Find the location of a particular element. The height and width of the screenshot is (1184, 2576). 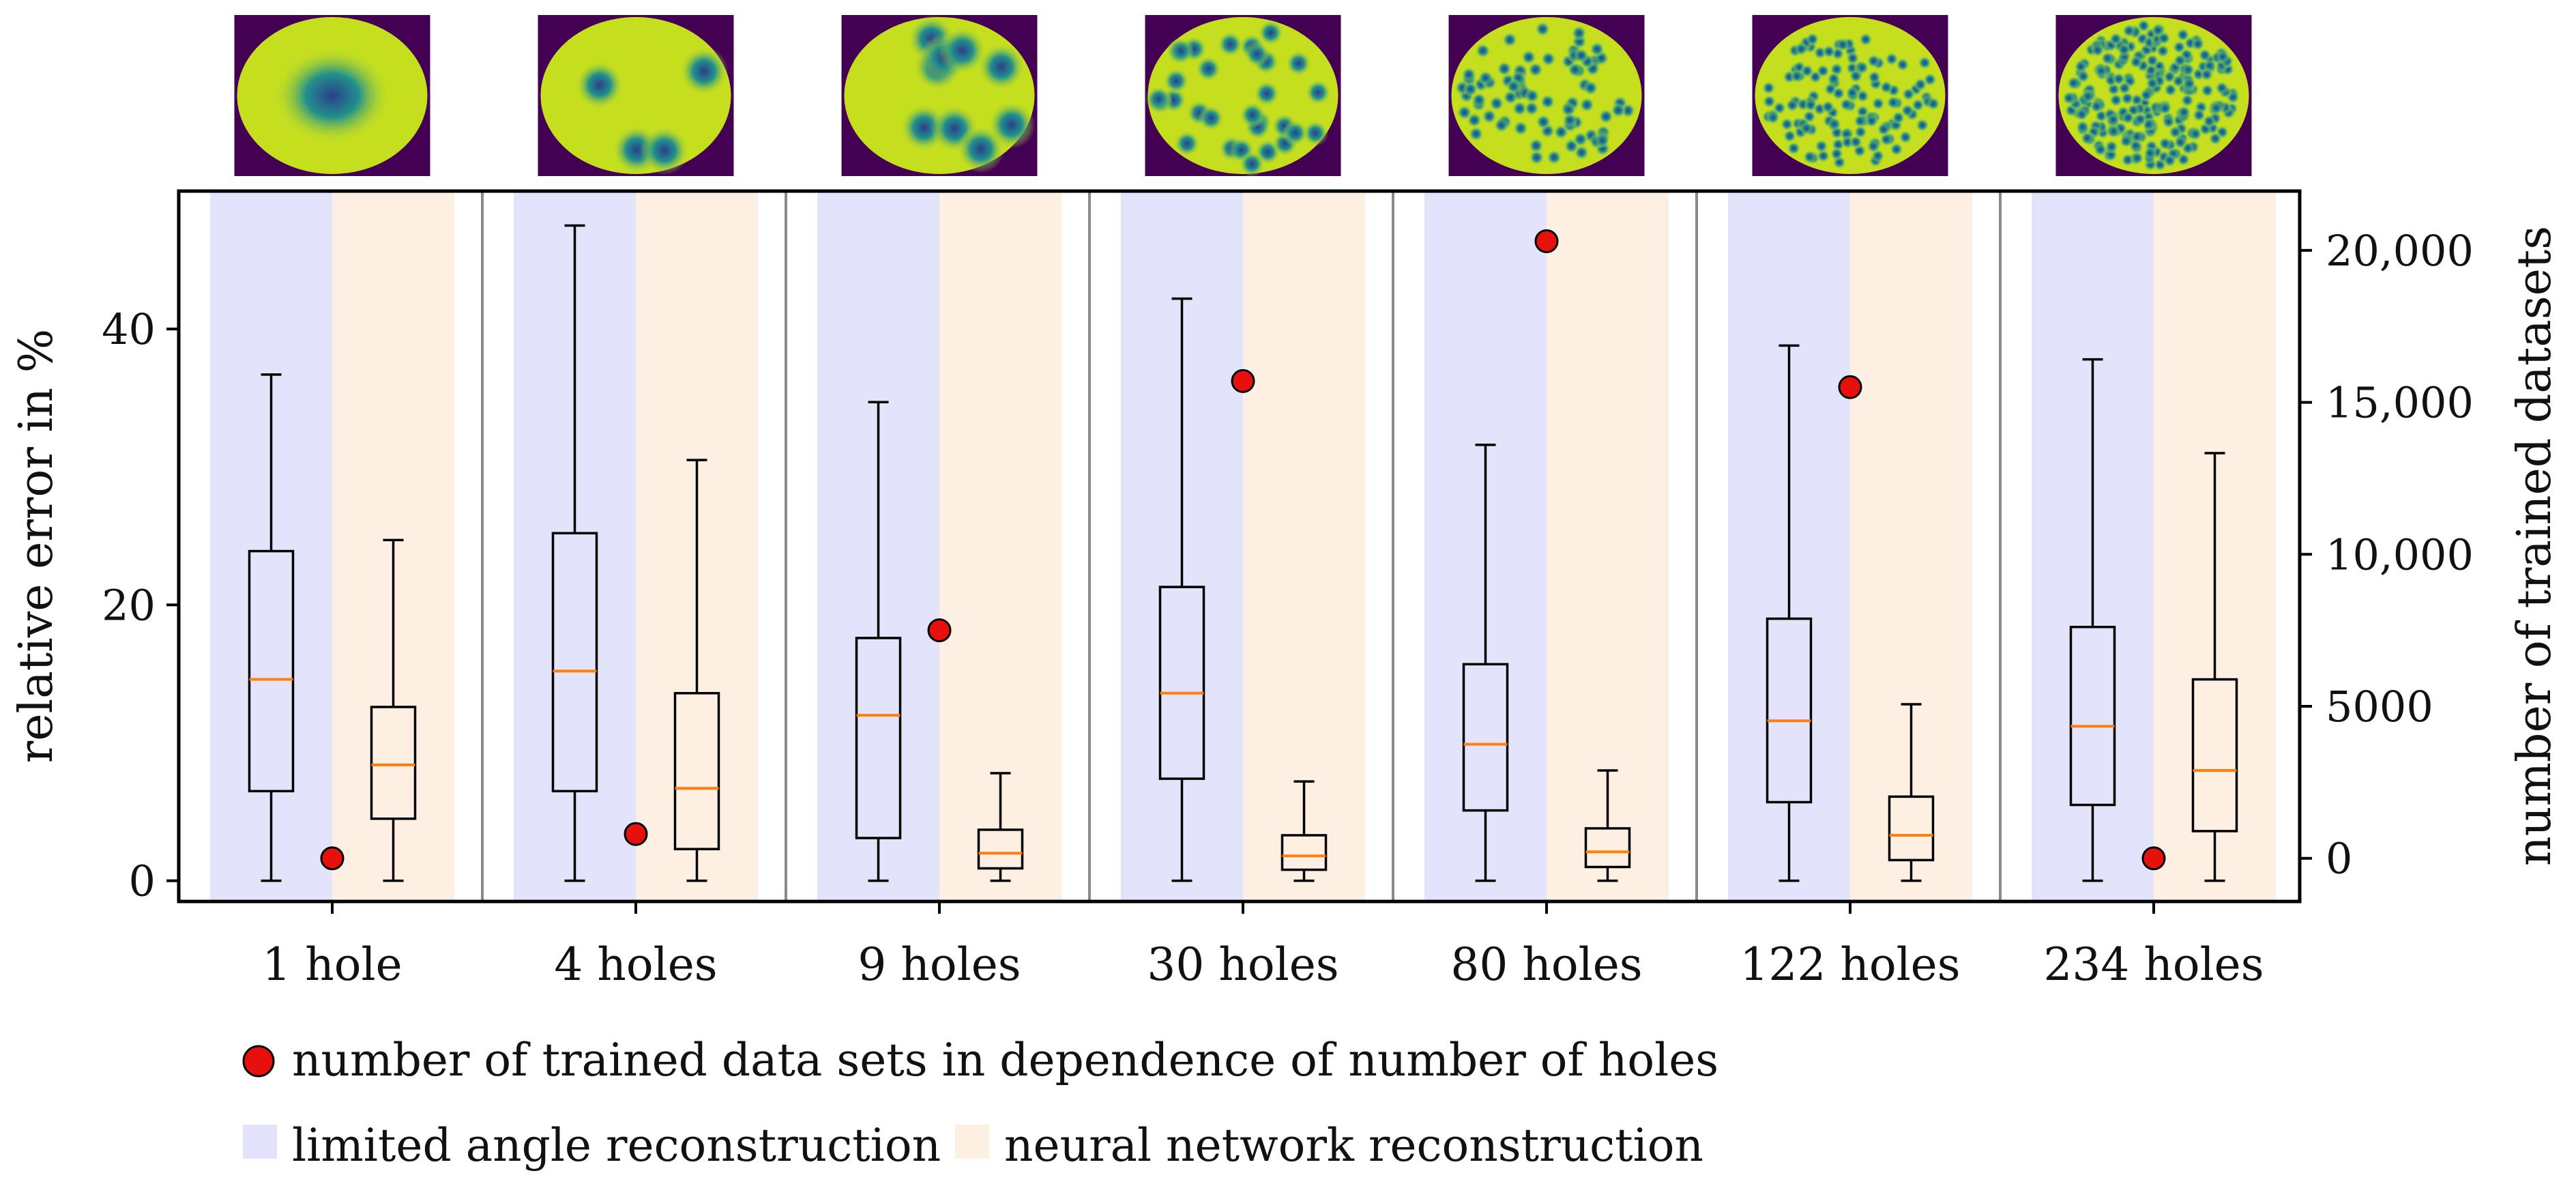

left-tick-label: 20 is located at coordinates (129, 605).